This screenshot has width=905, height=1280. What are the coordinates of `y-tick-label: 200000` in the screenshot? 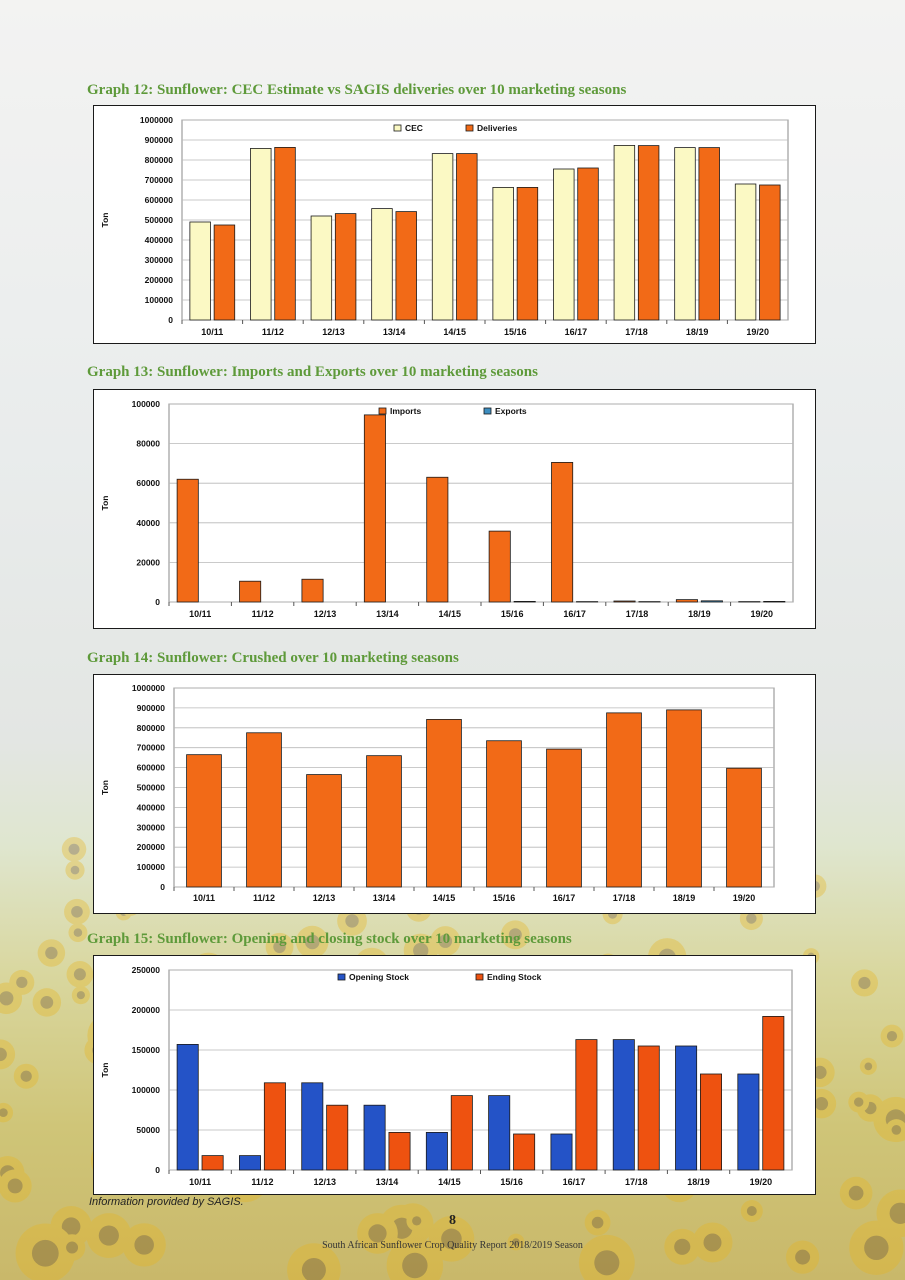 It's located at (159, 280).